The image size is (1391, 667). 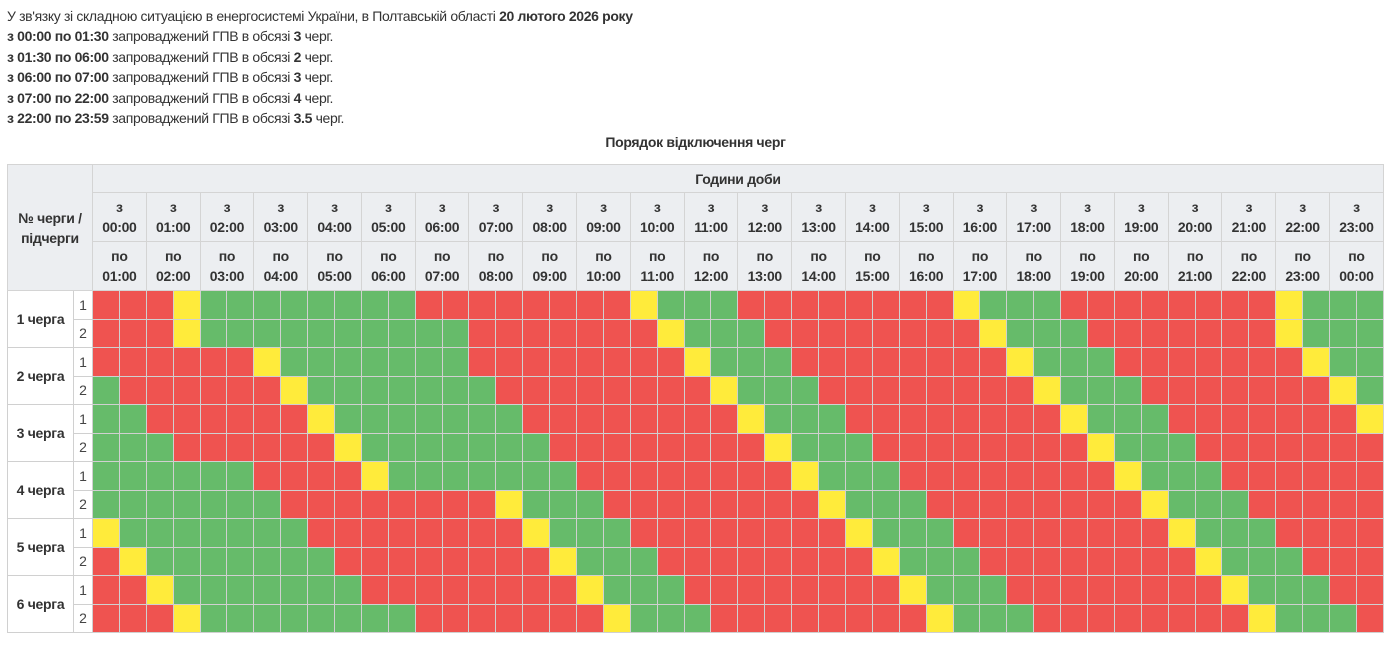 I want to click on hour-from-header: з 03:00, so click(x=281, y=217).